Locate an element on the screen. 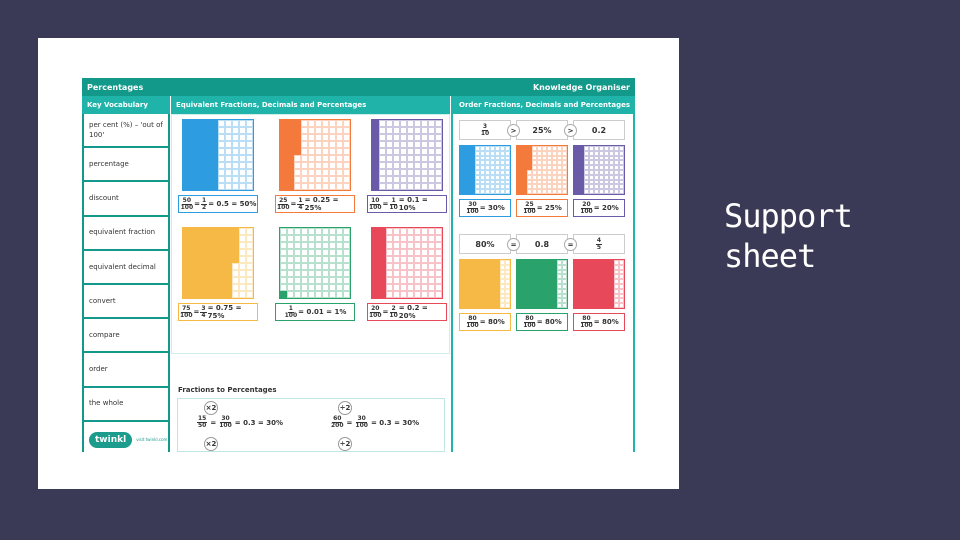 The height and width of the screenshot is (540, 960). equivalence-label: 20 100 = 2 10 = 0.2 = 20% is located at coordinates (407, 312).